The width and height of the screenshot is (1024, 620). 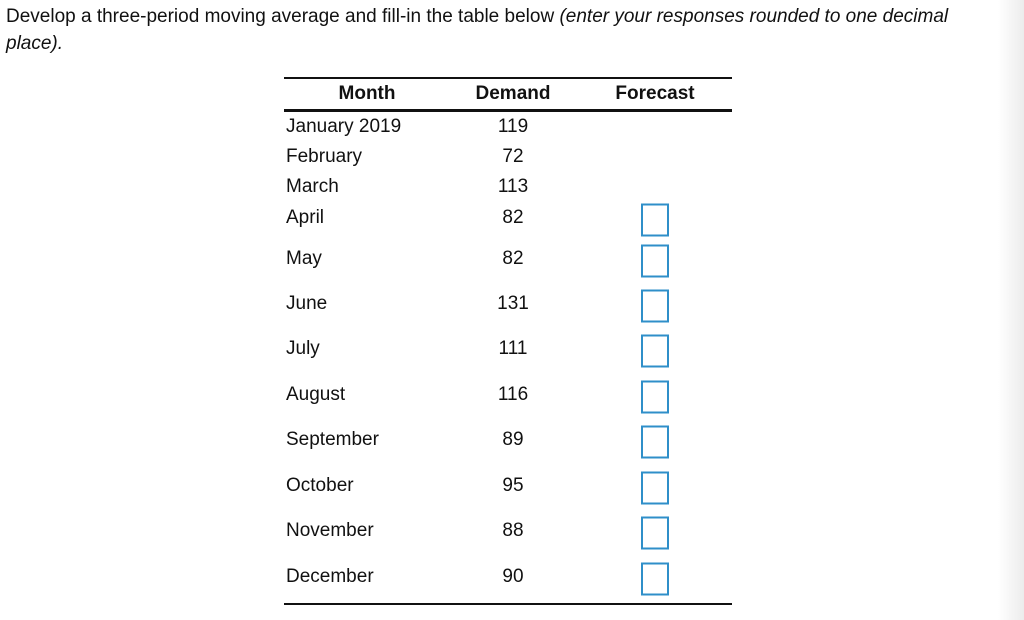 What do you see at coordinates (305, 217) in the screenshot?
I see `month-cell: April` at bounding box center [305, 217].